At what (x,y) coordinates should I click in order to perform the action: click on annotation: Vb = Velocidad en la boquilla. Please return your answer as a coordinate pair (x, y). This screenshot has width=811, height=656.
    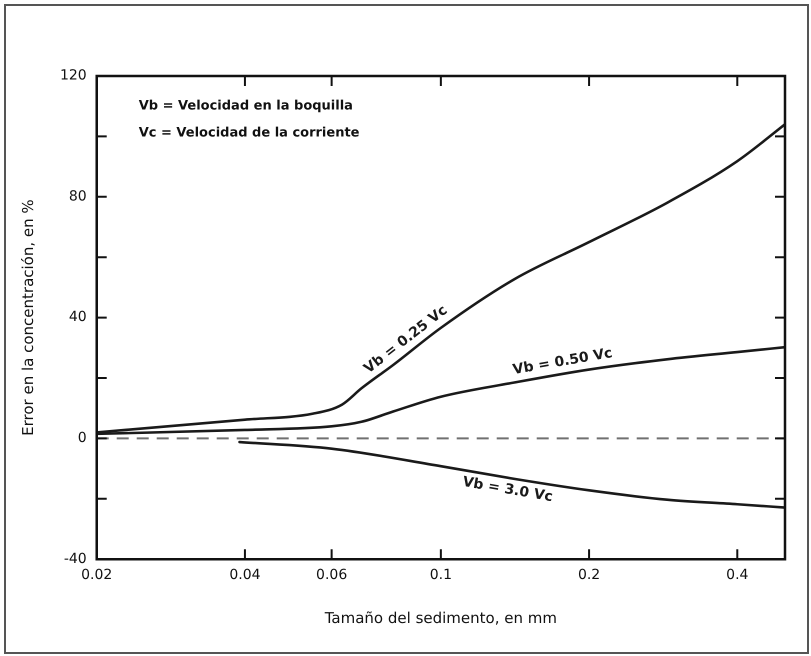
    Looking at the image, I should click on (245, 106).